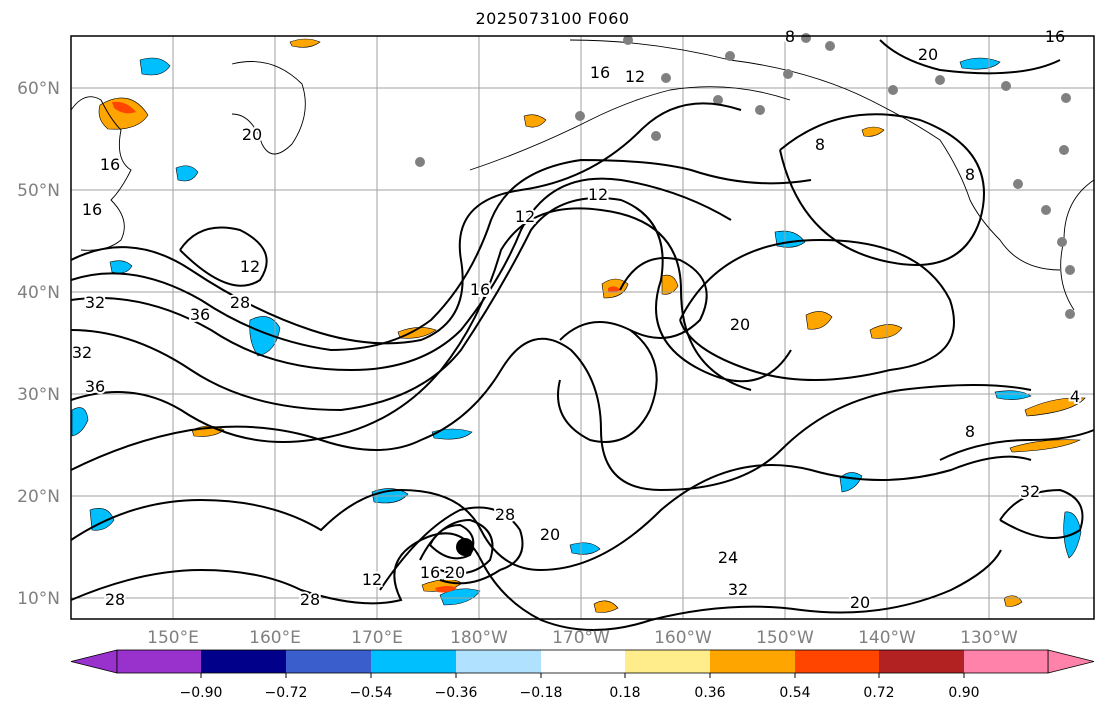 The image size is (1105, 712). What do you see at coordinates (815, 155) in the screenshot?
I see `coastline-alaska` at bounding box center [815, 155].